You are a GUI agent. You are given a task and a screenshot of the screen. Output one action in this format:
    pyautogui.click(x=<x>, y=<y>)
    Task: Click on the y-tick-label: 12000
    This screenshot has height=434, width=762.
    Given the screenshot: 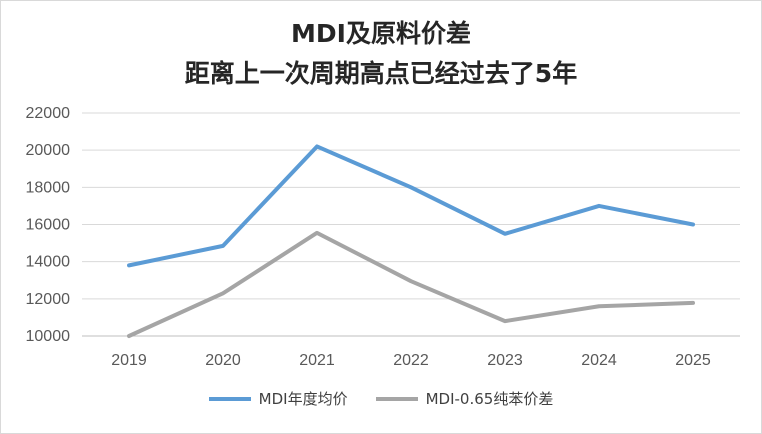 What is the action you would take?
    pyautogui.click(x=48, y=299)
    